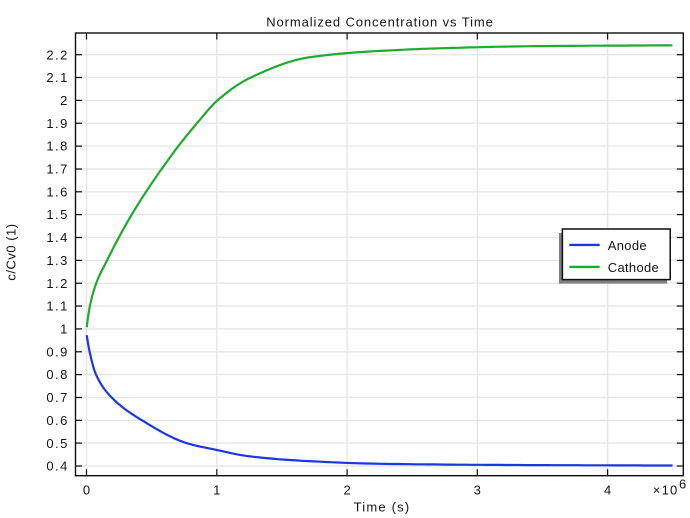 The image size is (690, 518). What do you see at coordinates (57, 443) in the screenshot?
I see `svg-text: 0.5` at bounding box center [57, 443].